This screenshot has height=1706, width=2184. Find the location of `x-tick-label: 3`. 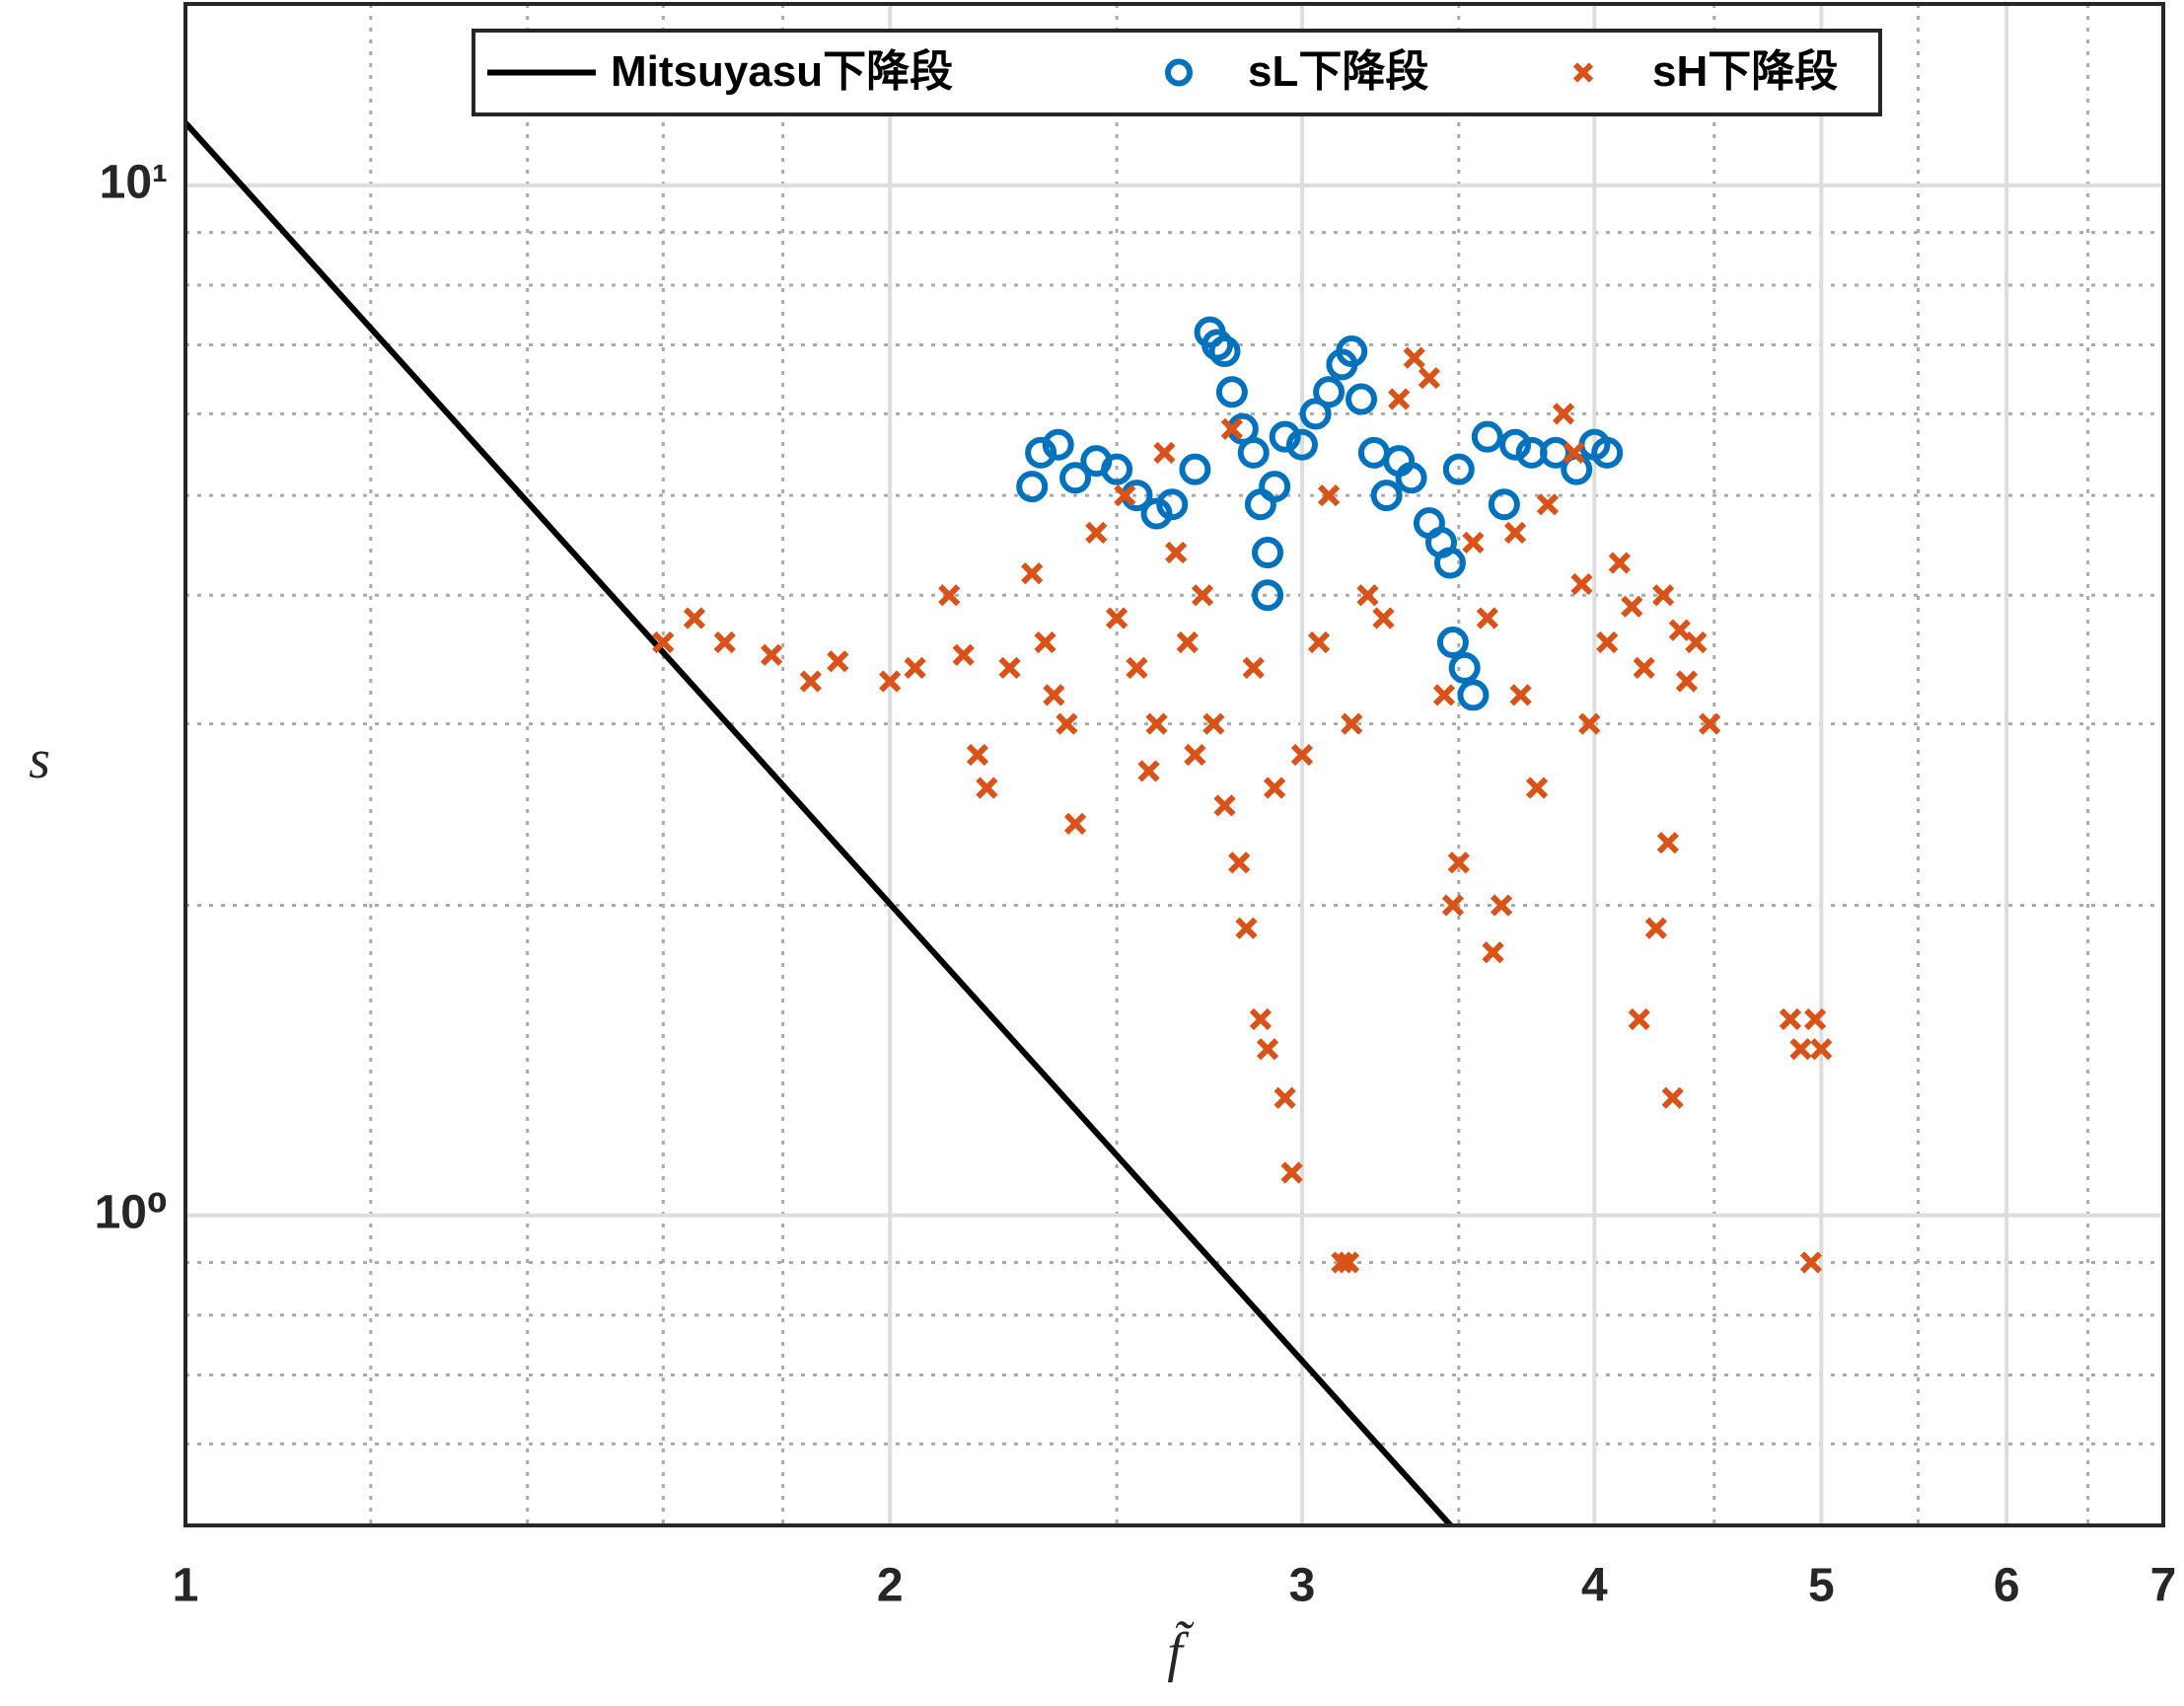

x-tick-label: 3 is located at coordinates (1302, 1586).